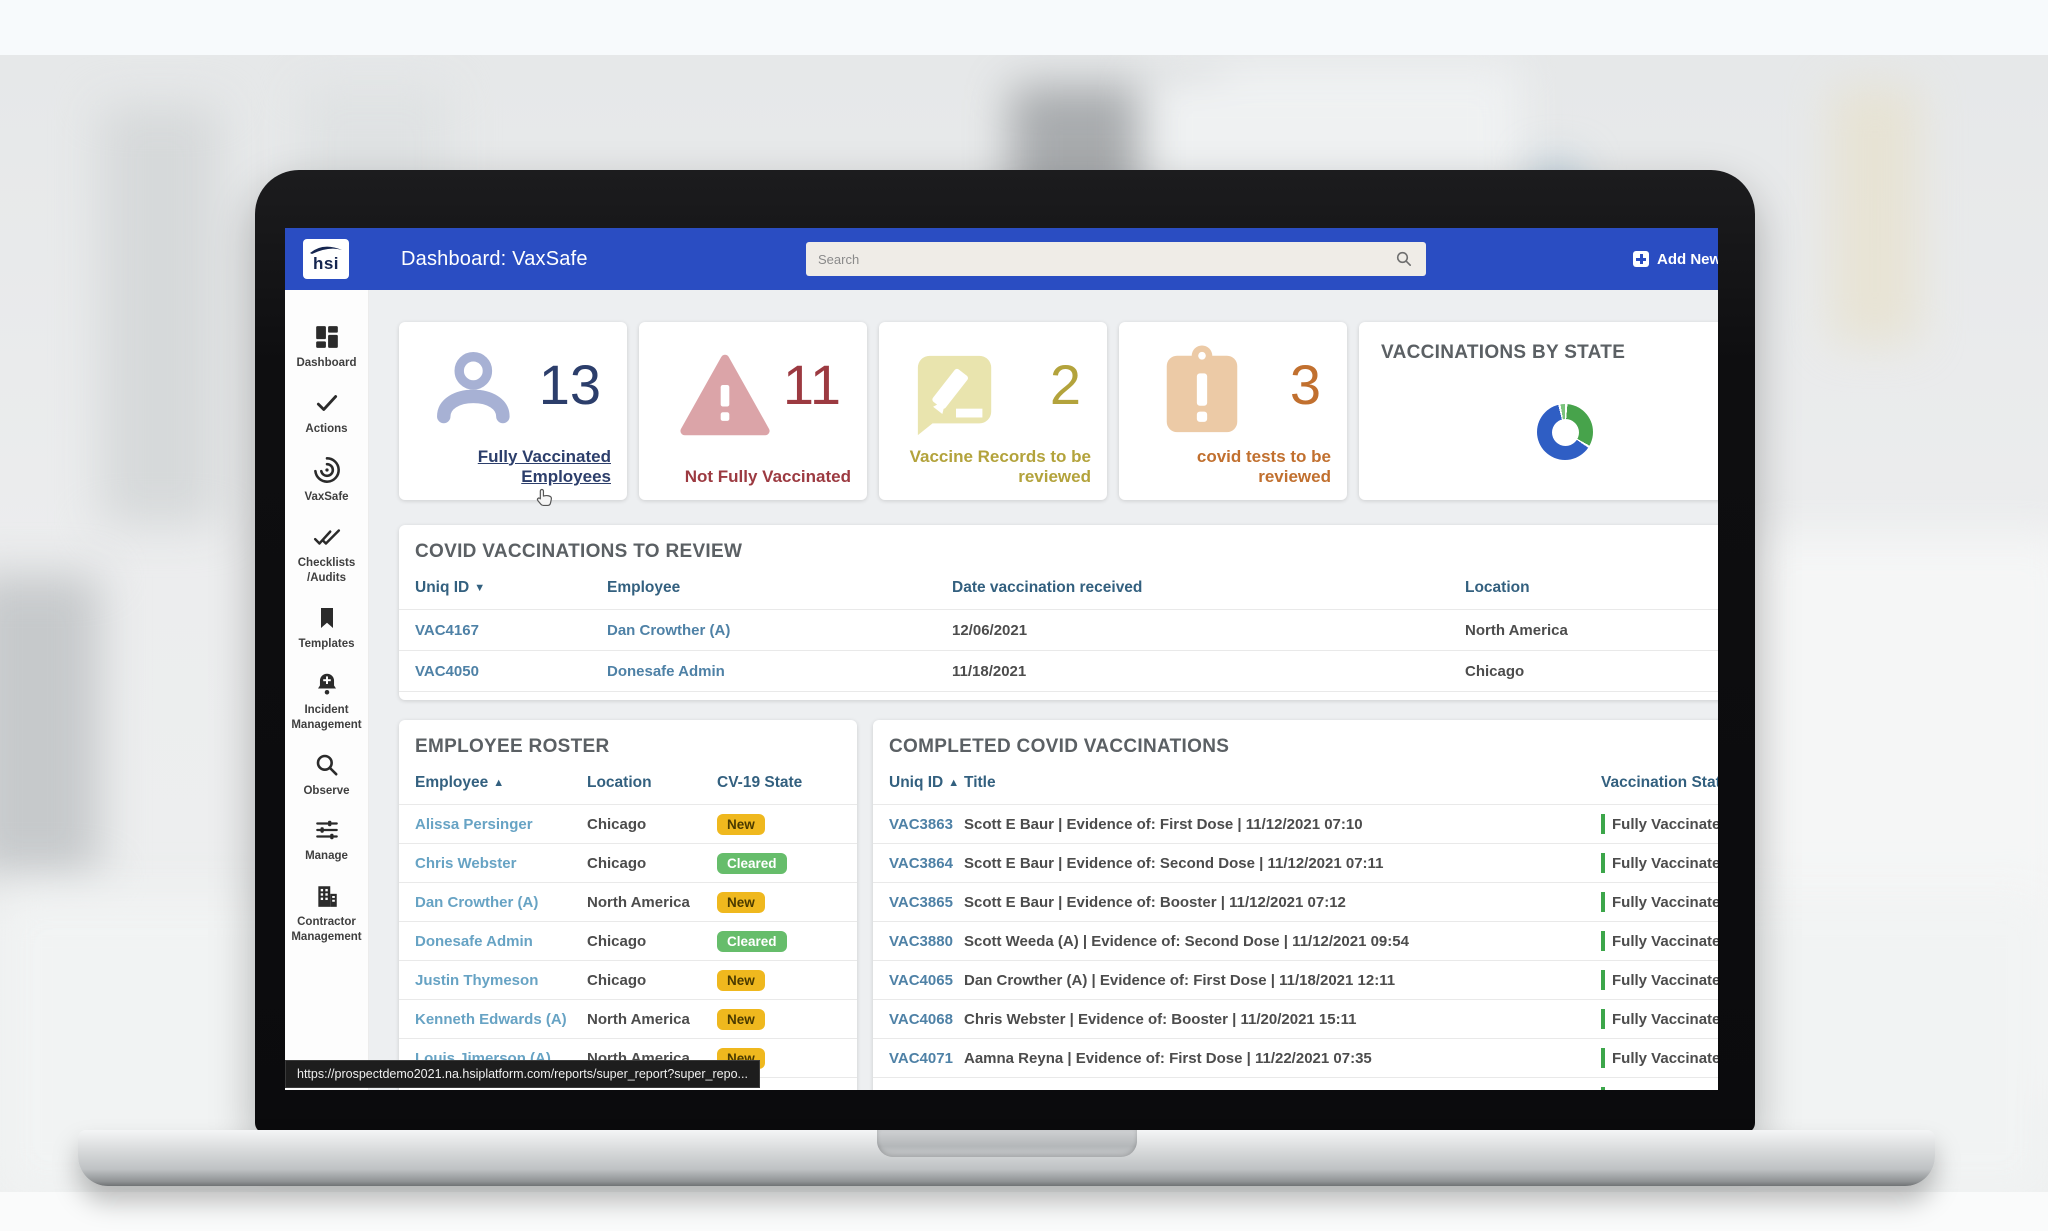  I want to click on stat-value: 3, so click(1305, 384).